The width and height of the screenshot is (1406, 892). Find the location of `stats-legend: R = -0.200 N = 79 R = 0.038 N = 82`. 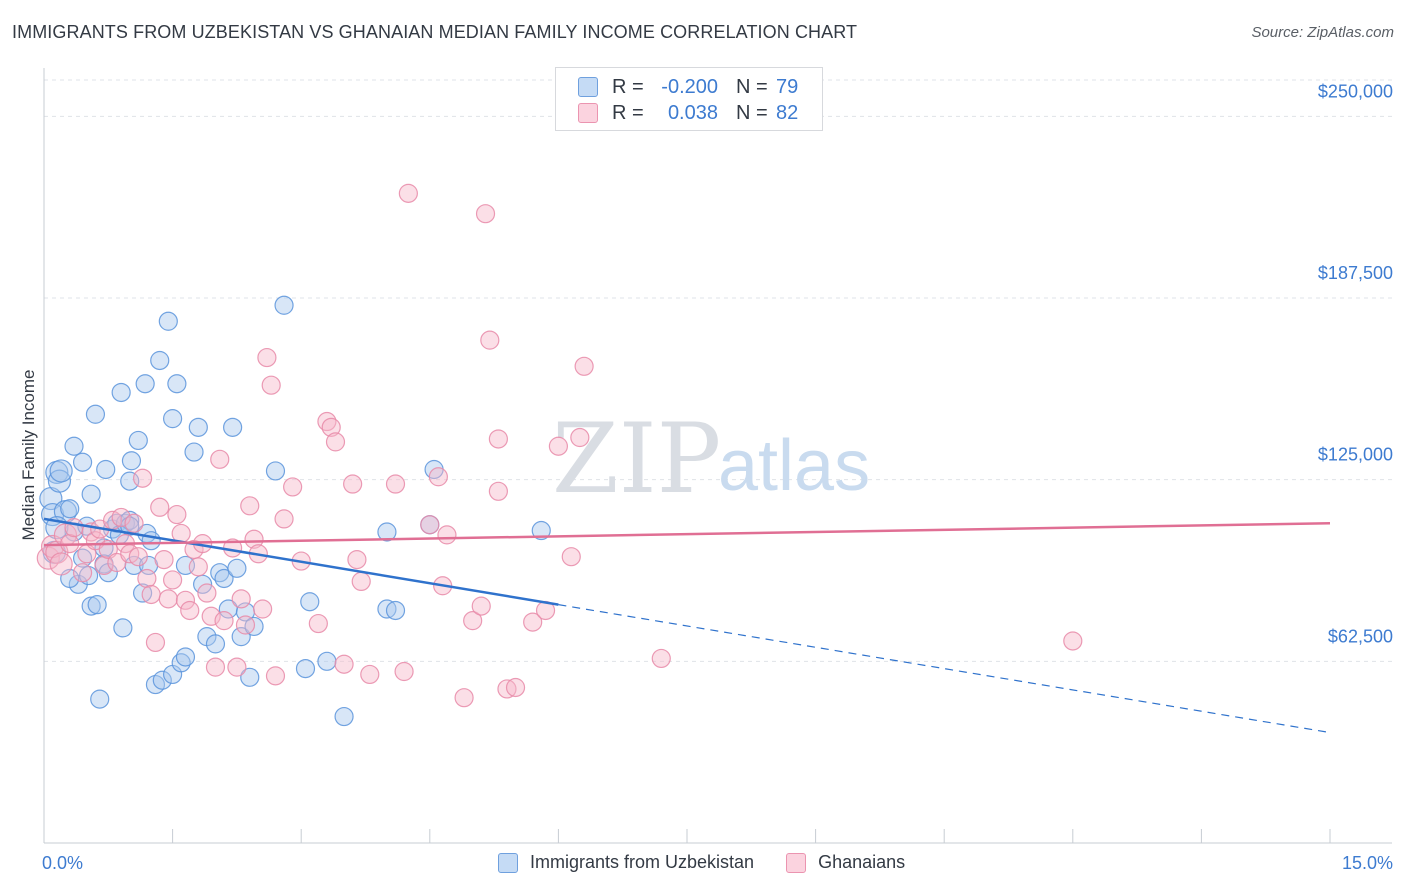

stats-legend: R = -0.200 N = 79 R = 0.038 N = 82 is located at coordinates (689, 99).